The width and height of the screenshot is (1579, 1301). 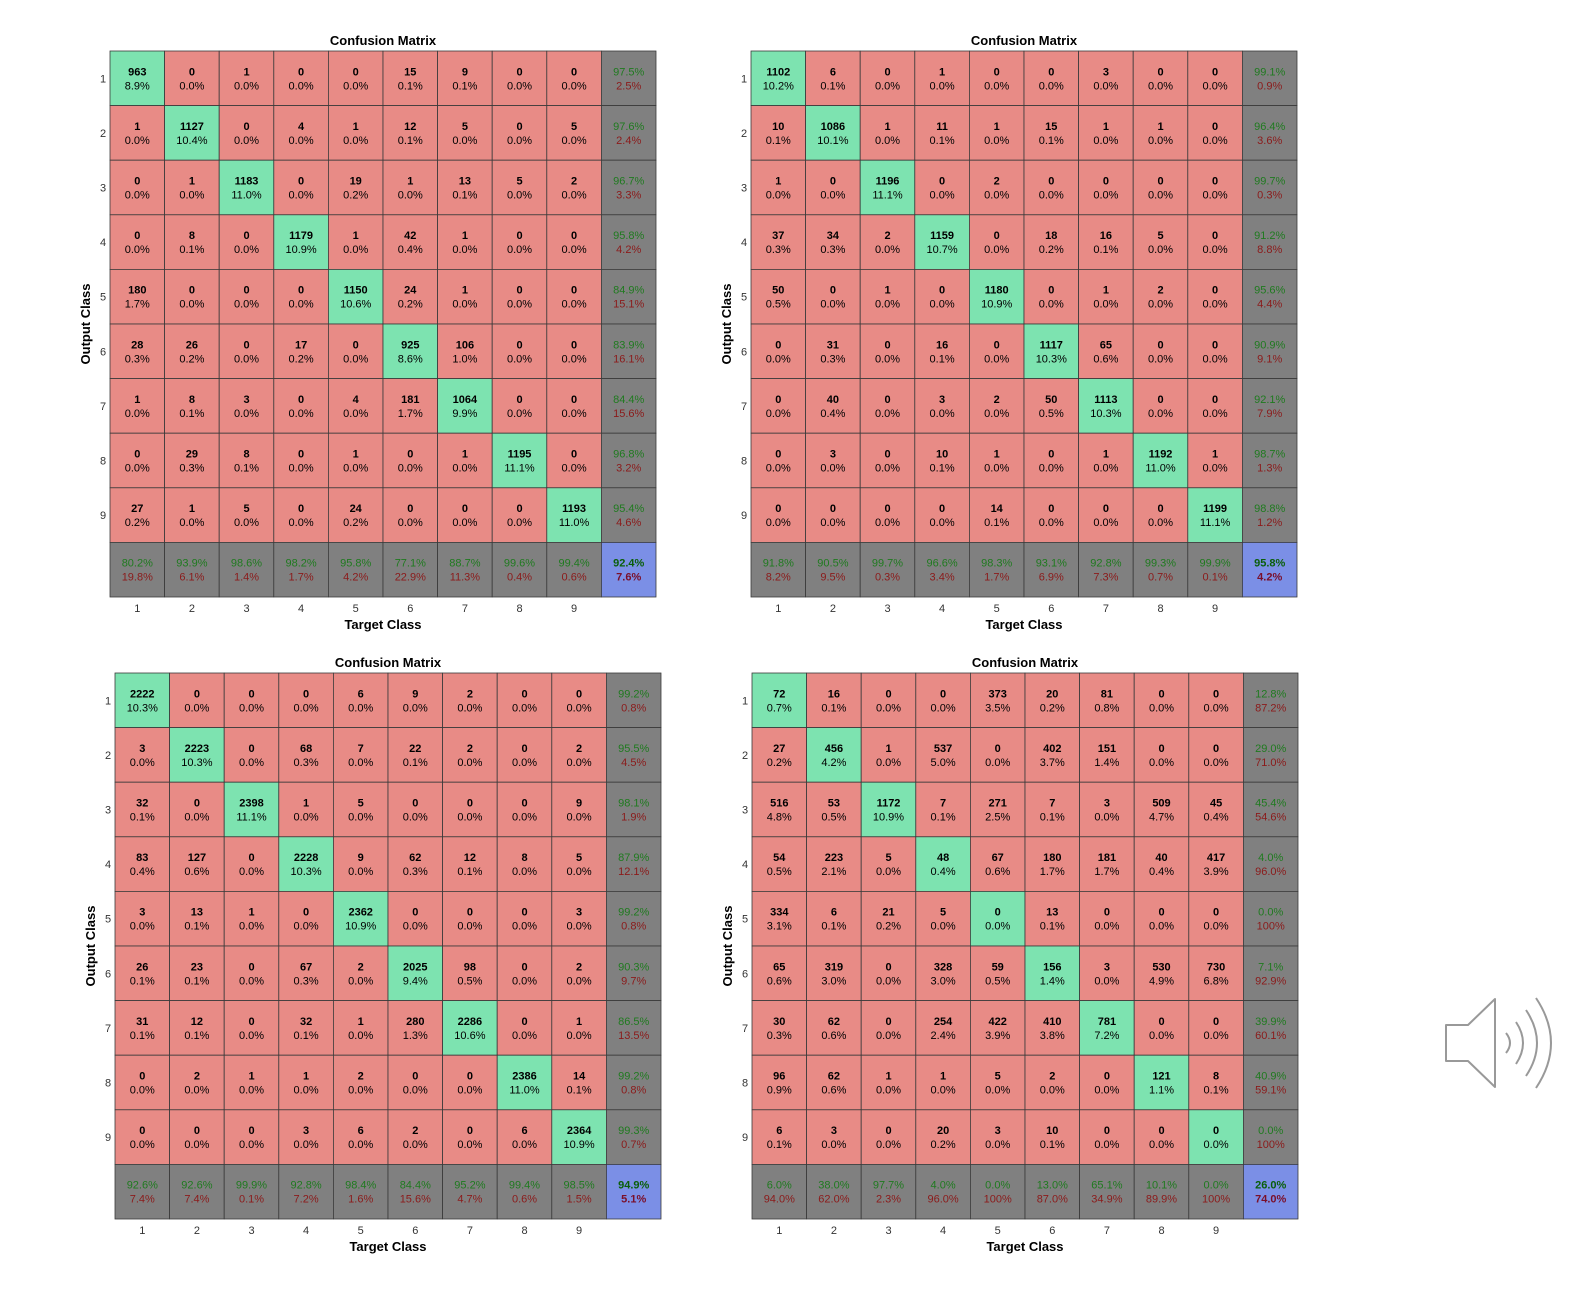 I want to click on overall-accuracy-cell, so click(x=634, y=1192).